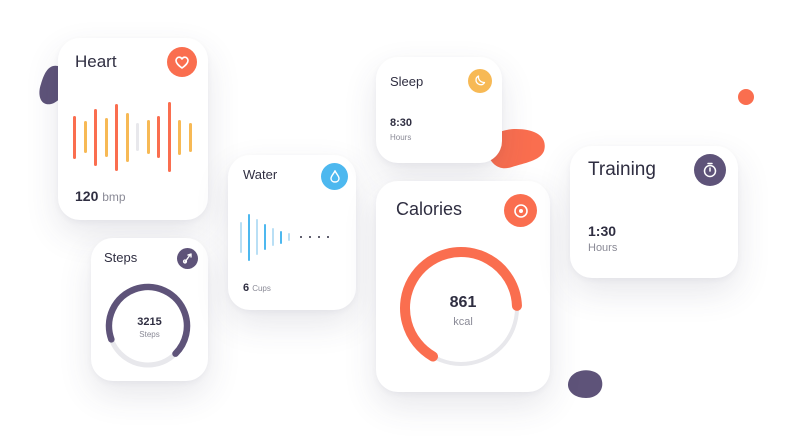 The image size is (797, 442). What do you see at coordinates (746, 97) in the screenshot?
I see `decorative-dot-orange-right` at bounding box center [746, 97].